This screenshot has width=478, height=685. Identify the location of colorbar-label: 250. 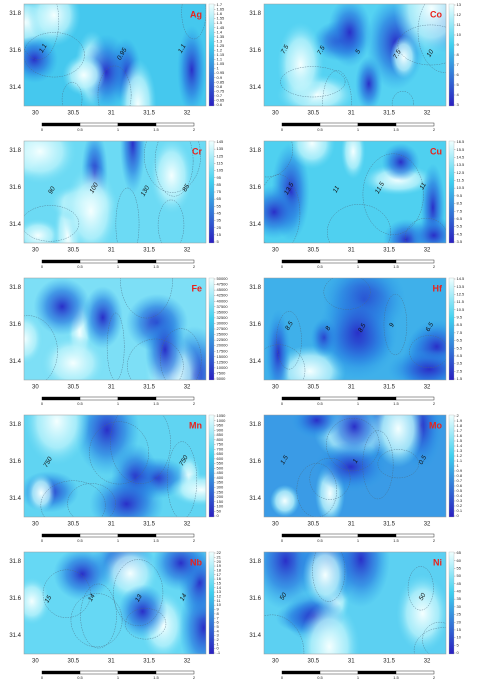
(220, 491).